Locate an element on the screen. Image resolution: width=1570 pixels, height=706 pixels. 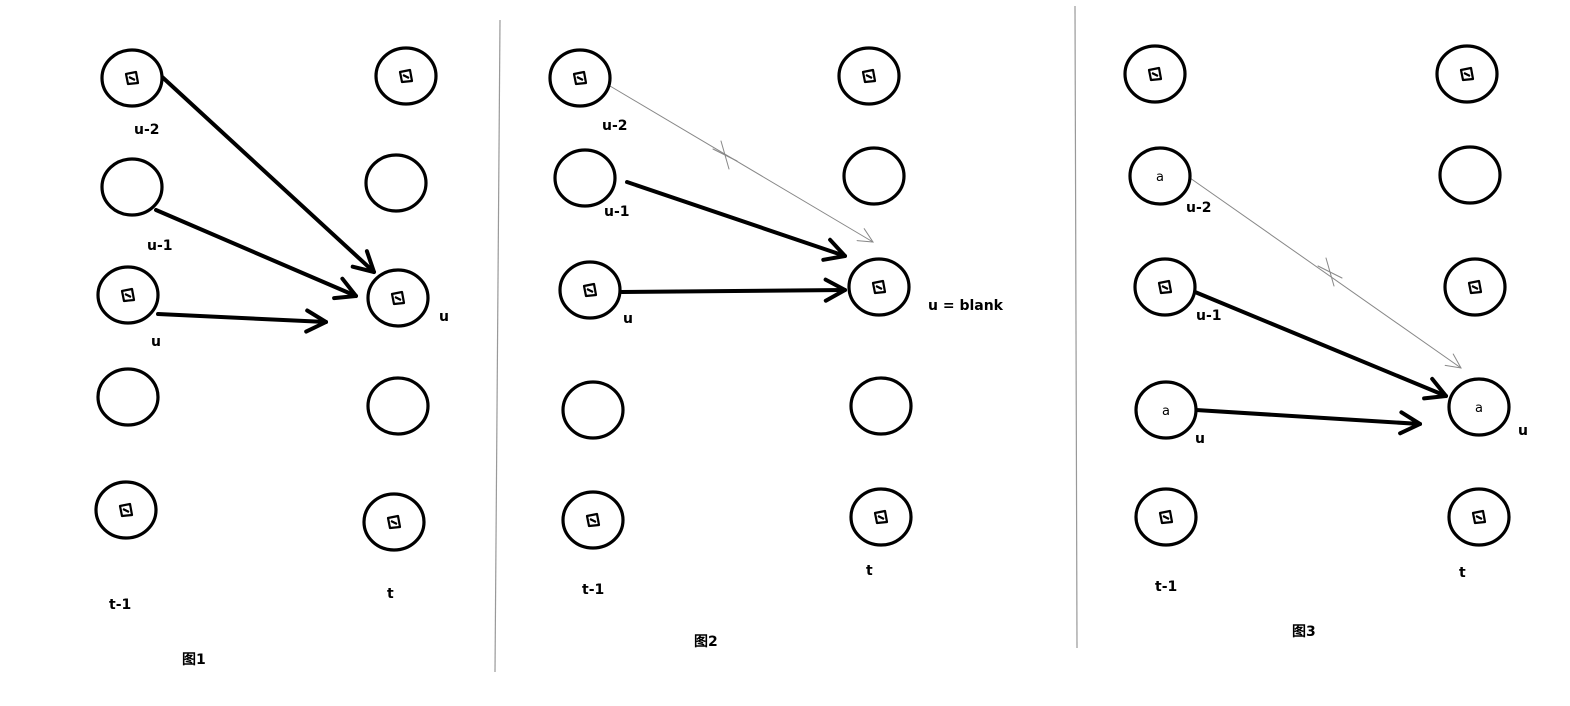
panel-3-scribble-icon-r2 is located at coordinates (1475, 287).